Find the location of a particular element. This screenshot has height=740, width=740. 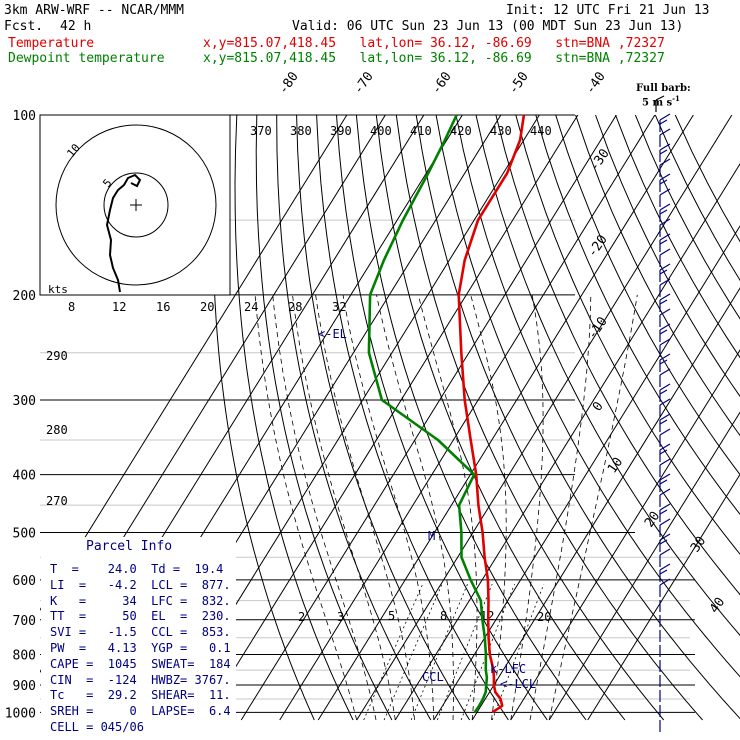

isotherm-label: -70 is located at coordinates (364, 83).